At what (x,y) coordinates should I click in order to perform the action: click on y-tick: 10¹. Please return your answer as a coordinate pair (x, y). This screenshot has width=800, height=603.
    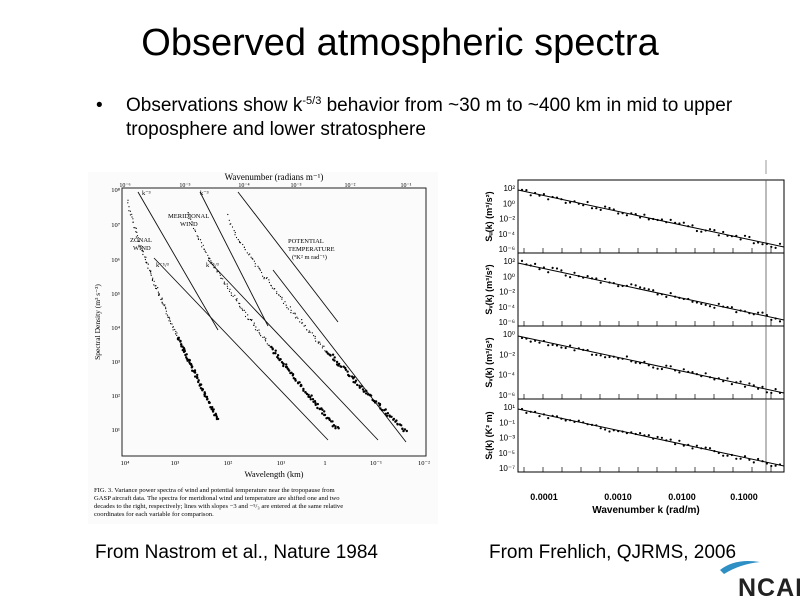
    Looking at the image, I should click on (509, 407).